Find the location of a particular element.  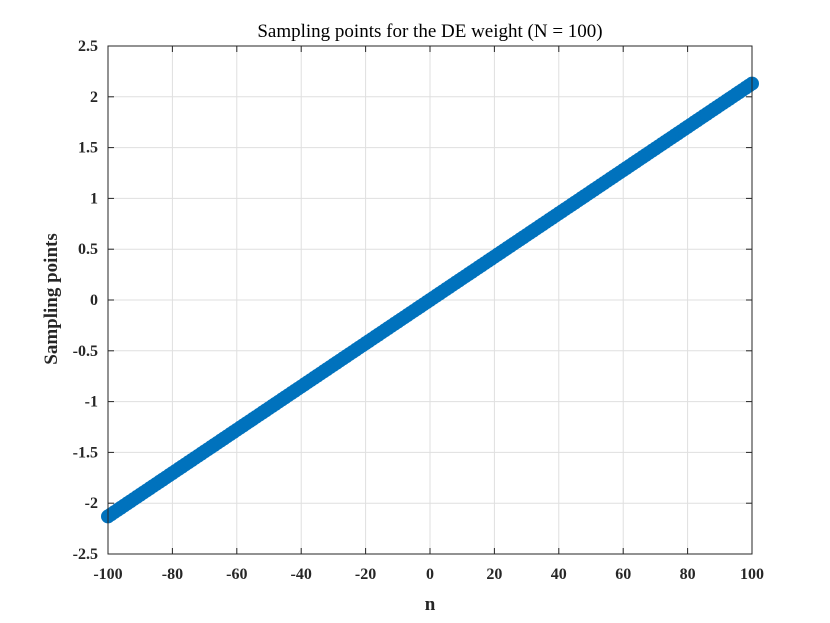

y-tick-label: 1.5 is located at coordinates (88, 148).